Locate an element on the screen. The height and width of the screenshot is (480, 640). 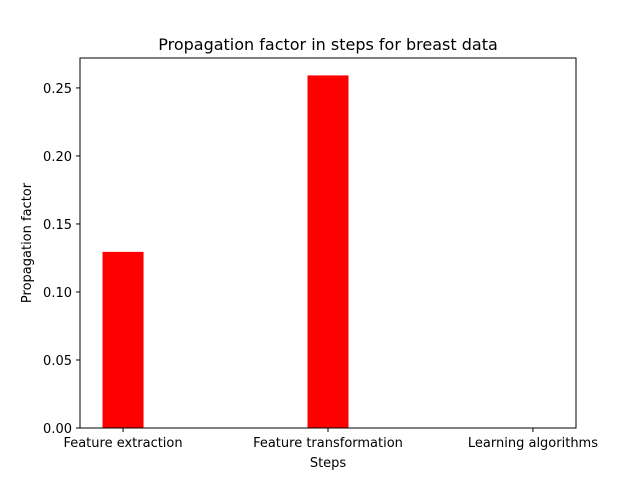
y-tick-label: 0.20 is located at coordinates (57, 157).